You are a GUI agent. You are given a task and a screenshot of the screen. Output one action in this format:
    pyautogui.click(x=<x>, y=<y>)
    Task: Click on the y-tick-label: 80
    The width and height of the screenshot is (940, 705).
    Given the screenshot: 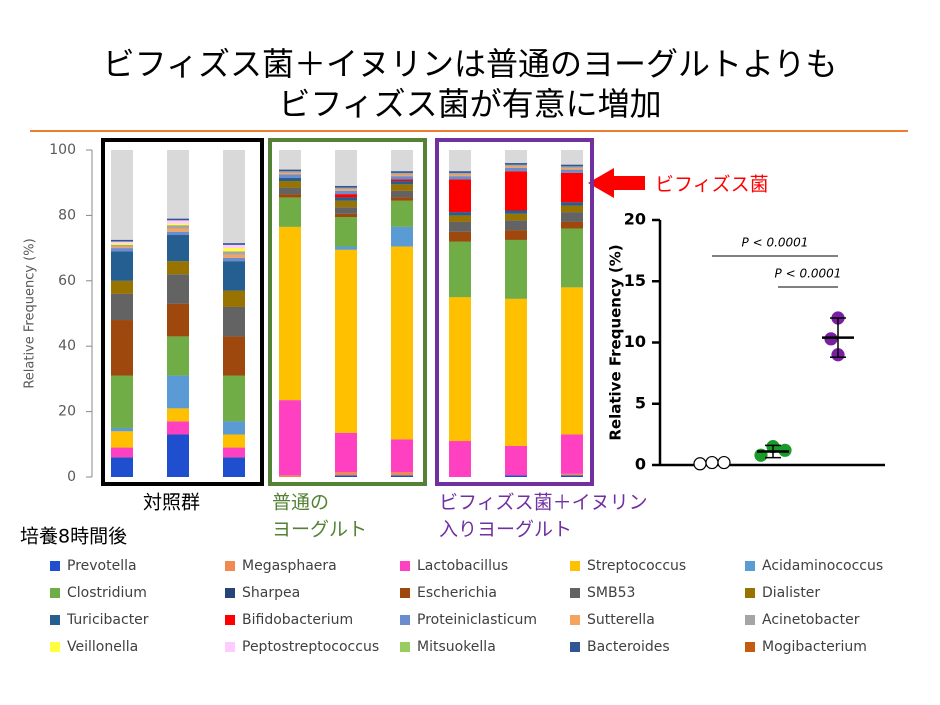 What is the action you would take?
    pyautogui.click(x=67, y=215)
    